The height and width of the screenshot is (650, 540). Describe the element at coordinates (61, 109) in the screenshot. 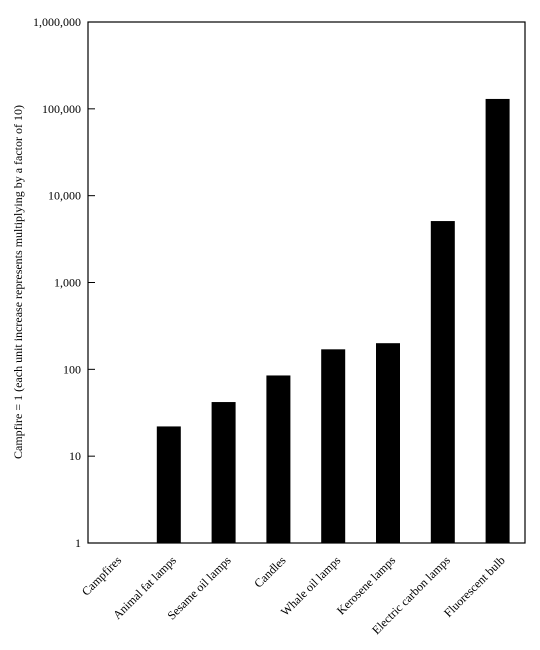

I see `y-tick-label: 100,000` at that location.